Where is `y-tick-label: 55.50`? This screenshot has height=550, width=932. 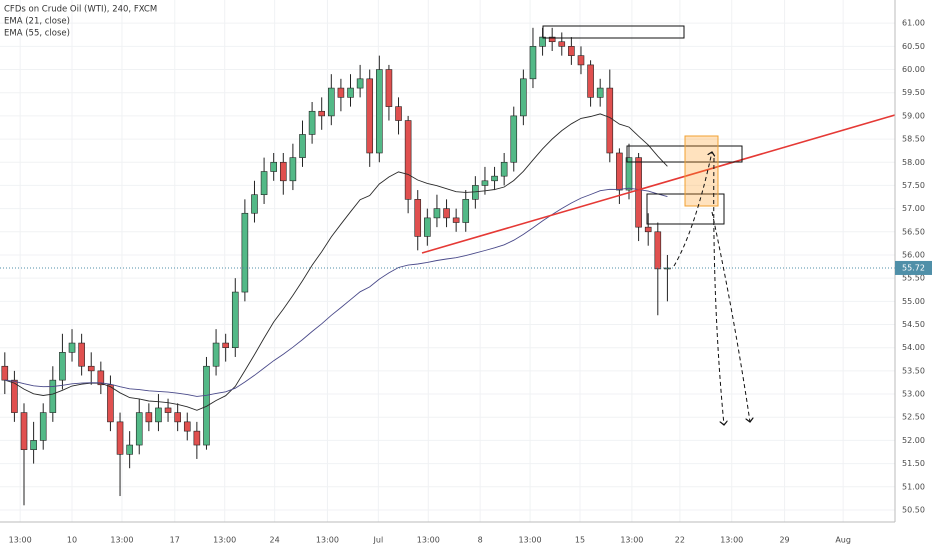 y-tick-label: 55.50 is located at coordinates (913, 278).